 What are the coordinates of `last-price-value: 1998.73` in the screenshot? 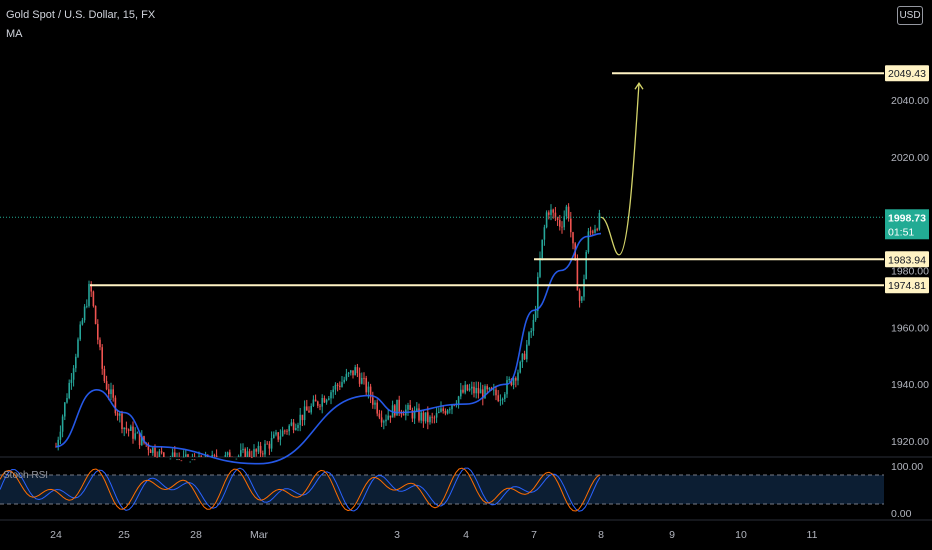 It's located at (907, 218).